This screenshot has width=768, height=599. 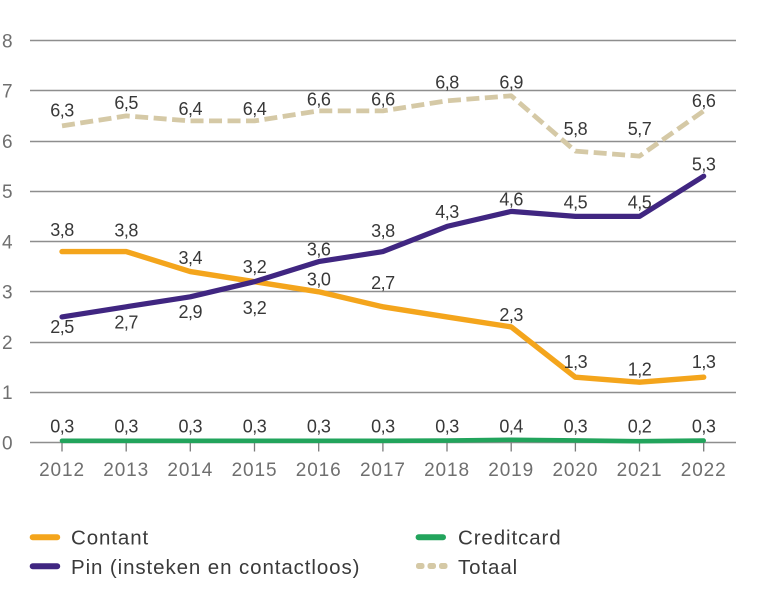 I want to click on svg-text: 2,3, so click(x=511, y=315).